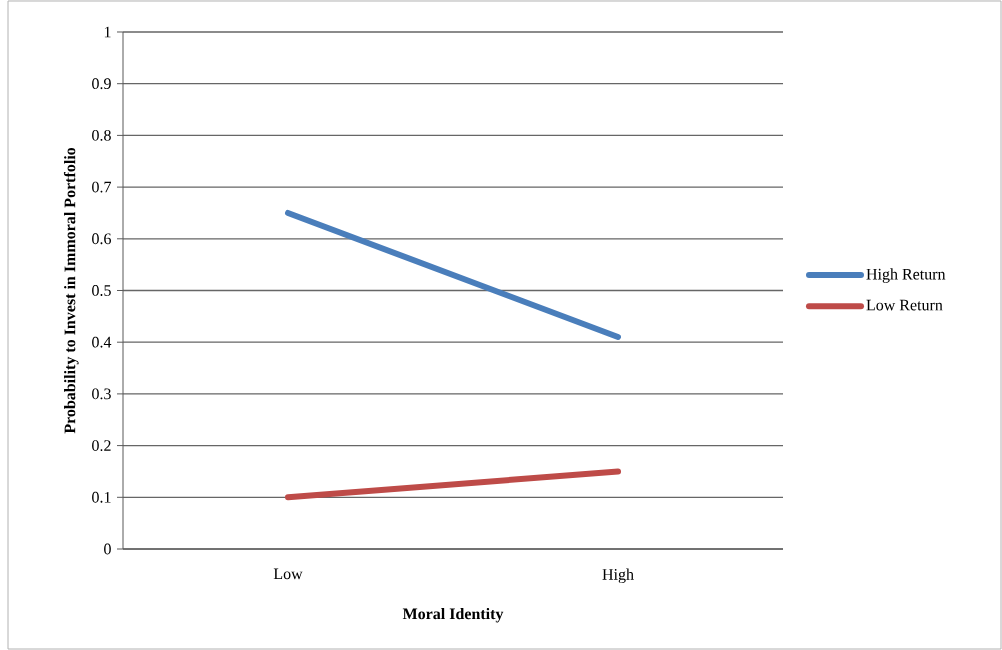 The width and height of the screenshot is (1002, 650). What do you see at coordinates (288, 574) in the screenshot?
I see `x-tick-label: Low` at bounding box center [288, 574].